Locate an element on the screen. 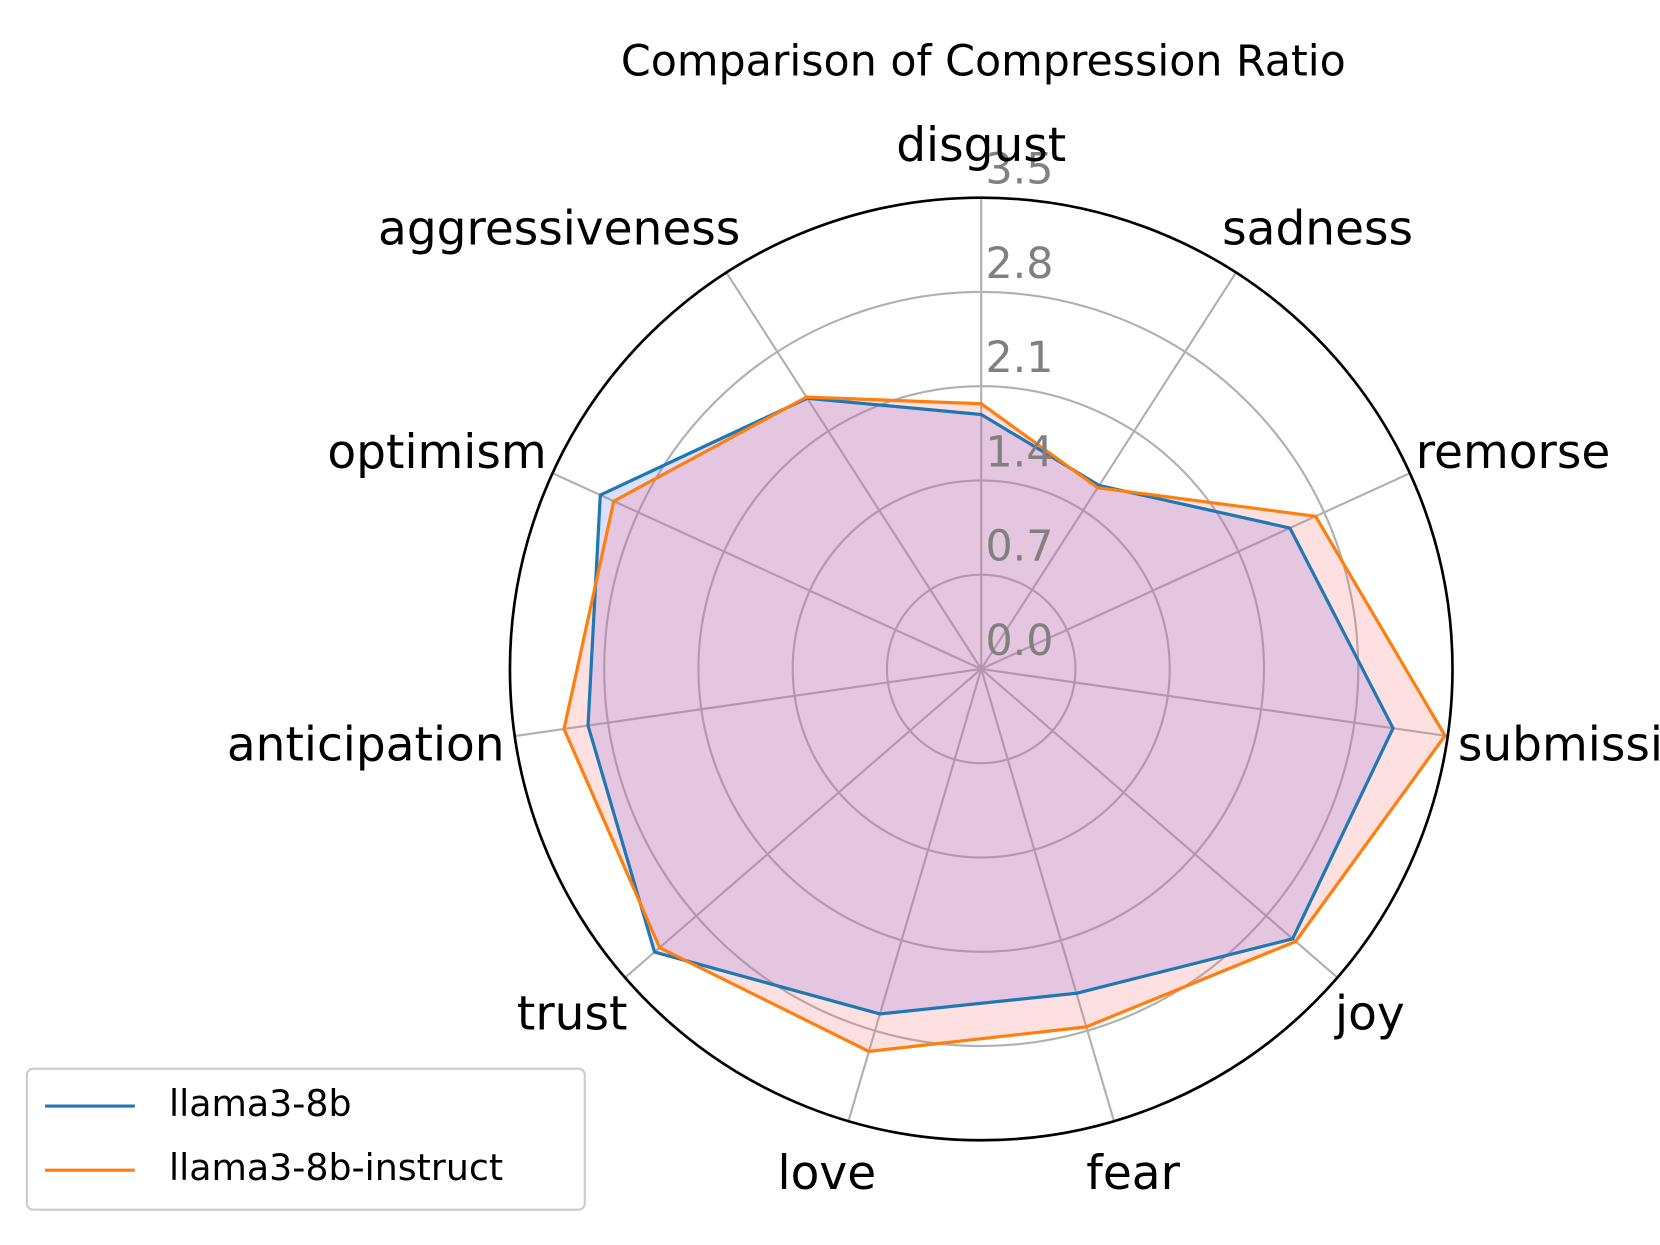  r-tick-label: 1.4 is located at coordinates (1019, 452).